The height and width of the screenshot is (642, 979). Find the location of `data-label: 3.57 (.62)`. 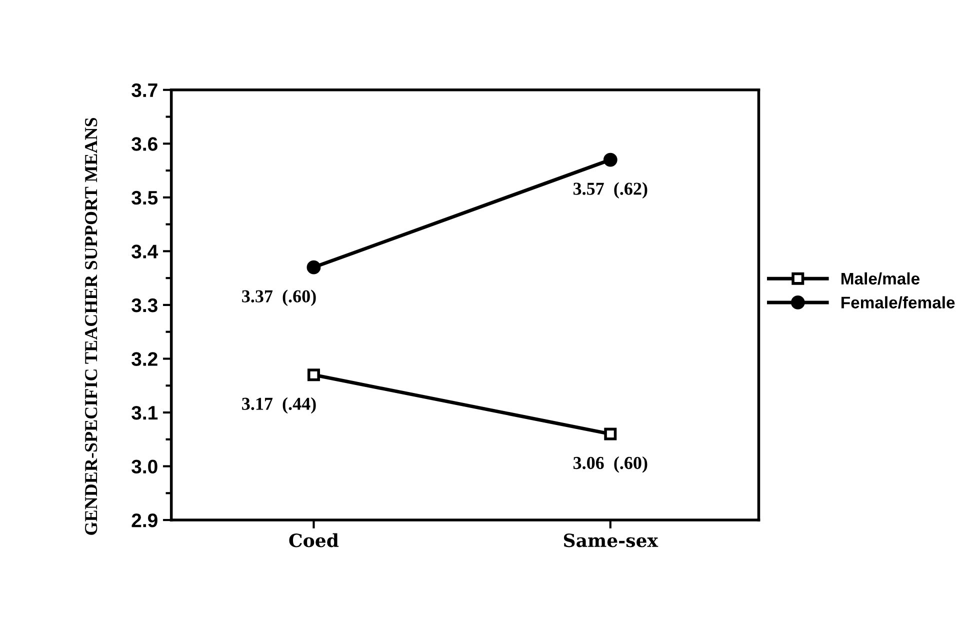

data-label: 3.57 (.62) is located at coordinates (610, 190).